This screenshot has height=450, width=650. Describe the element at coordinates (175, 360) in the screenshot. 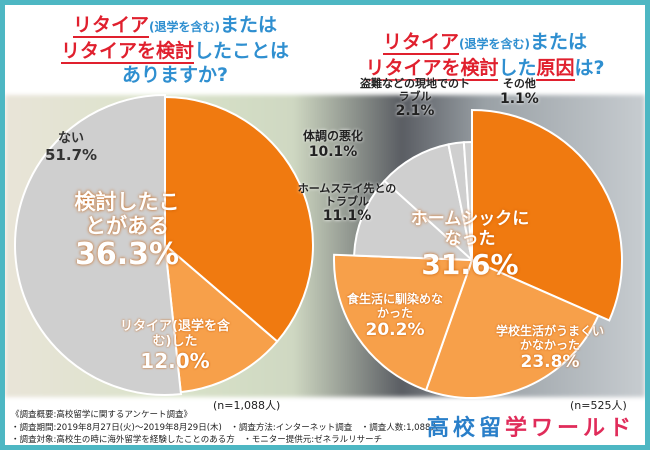

I see `slice-value: 12.0%` at that location.